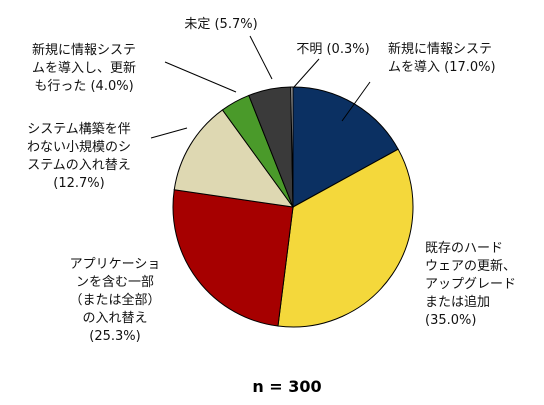 The height and width of the screenshot is (405, 544). I want to click on slice-label-3: アプリケーションを含む一部 （または全部） の入れ替え (25.3%), so click(114, 300).